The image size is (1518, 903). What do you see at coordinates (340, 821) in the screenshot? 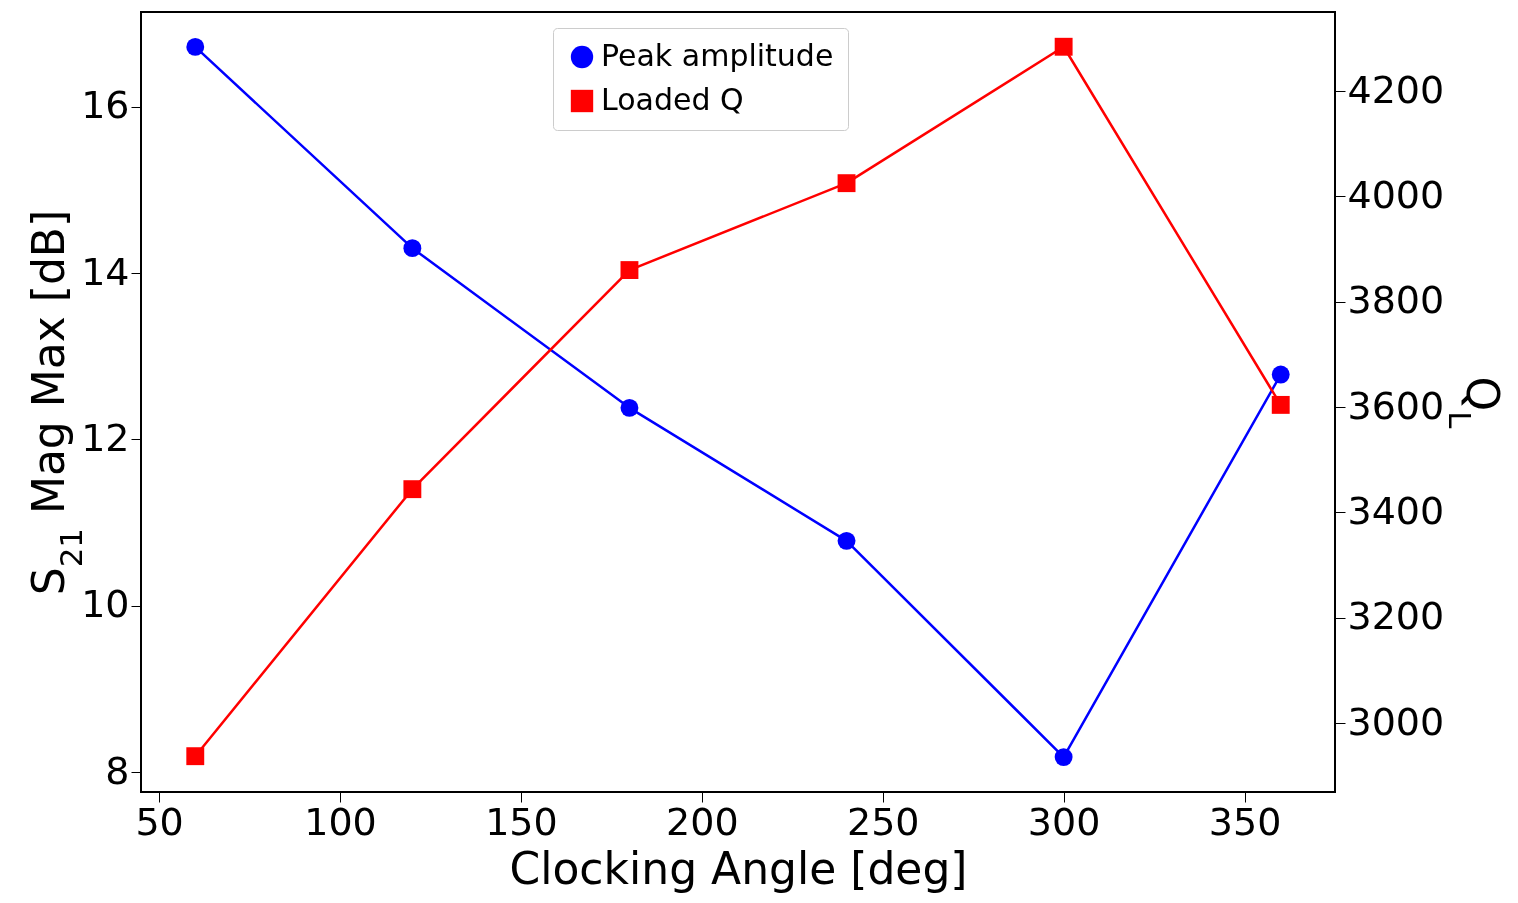
I see `x-tick-label: 100` at bounding box center [340, 821].